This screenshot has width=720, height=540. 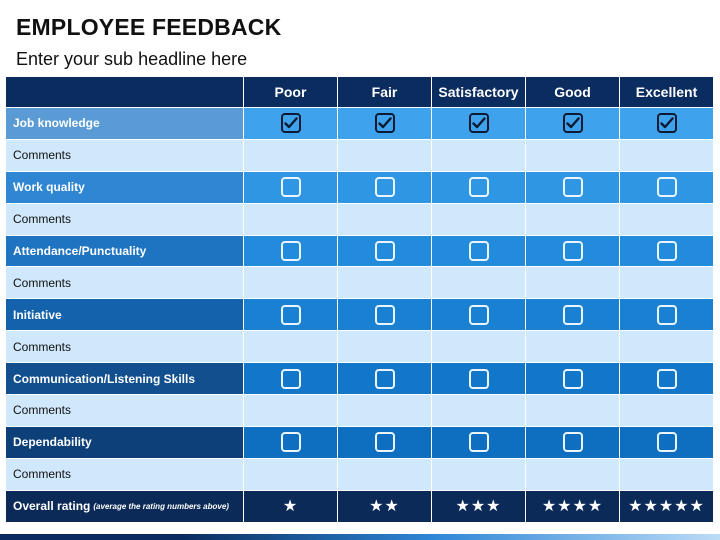 I want to click on criterion-label: Communication/Listening Skills, so click(x=125, y=379).